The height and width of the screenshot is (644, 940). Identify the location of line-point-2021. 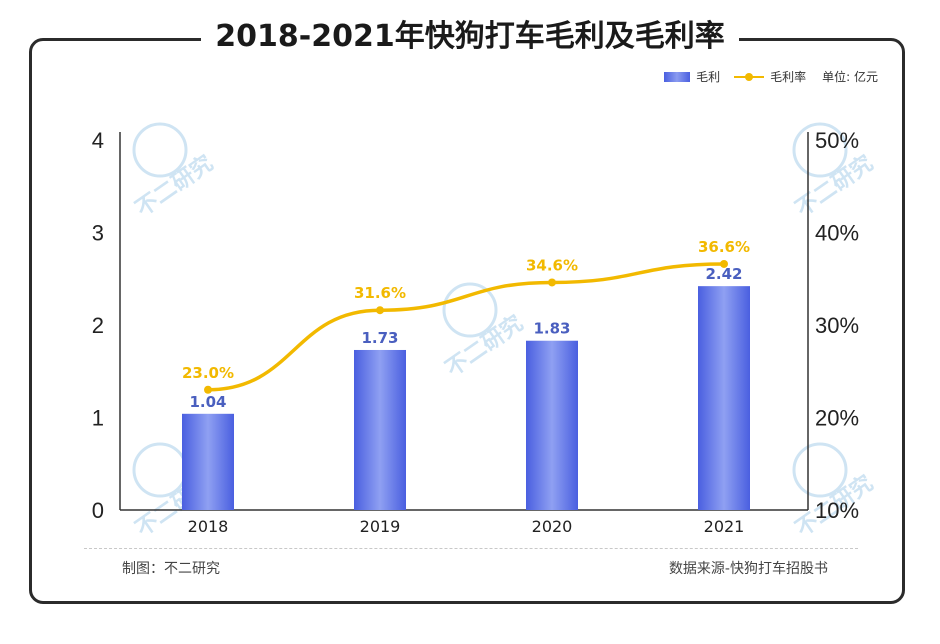
(724, 263).